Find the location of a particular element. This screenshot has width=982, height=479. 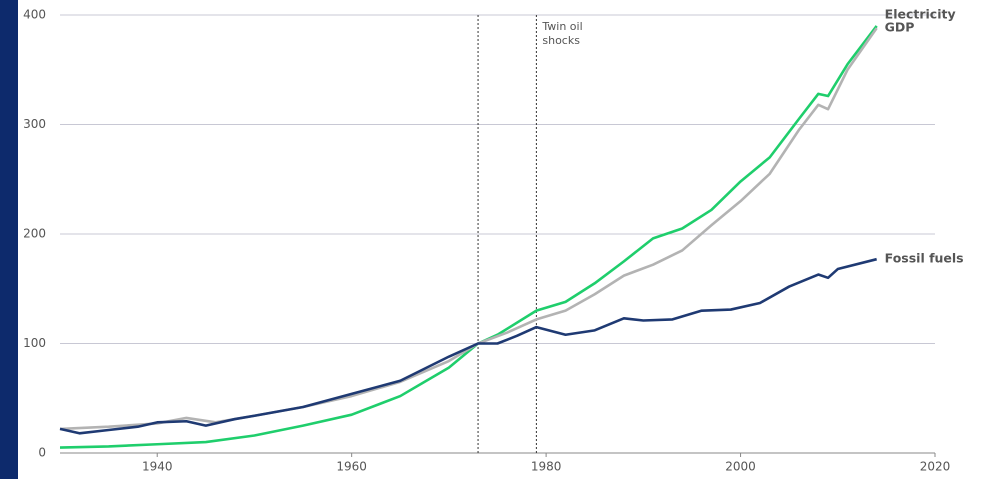

side-strip is located at coordinates (9, 239).